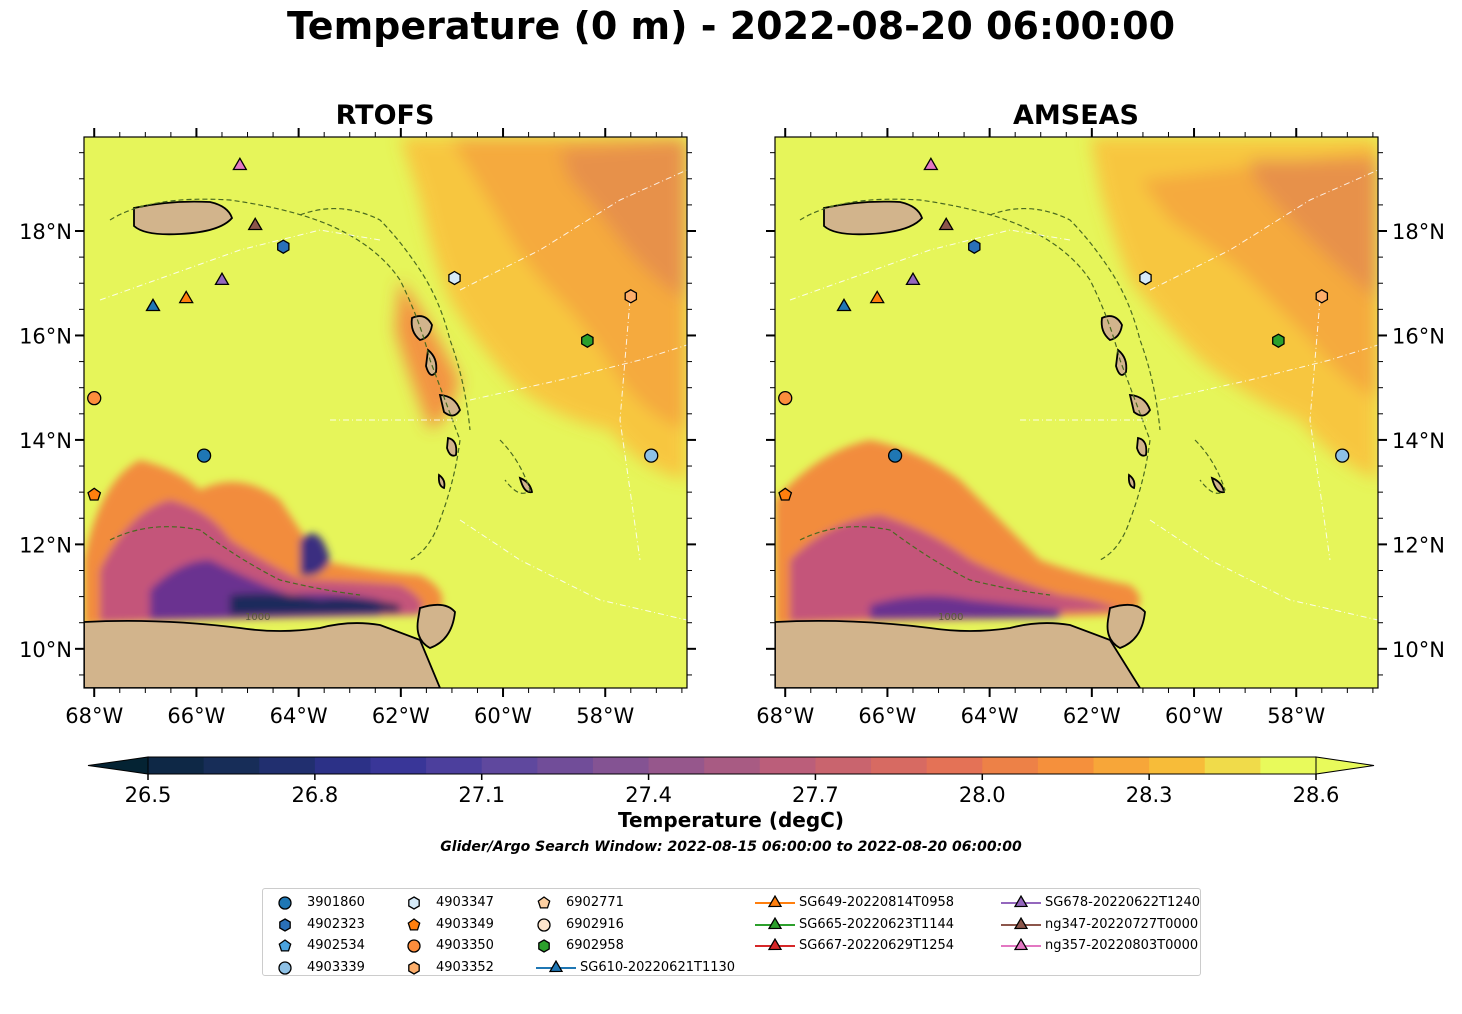 The image size is (1462, 1014). I want to click on legend-label: SG678-20220622T1240, so click(1123, 902).